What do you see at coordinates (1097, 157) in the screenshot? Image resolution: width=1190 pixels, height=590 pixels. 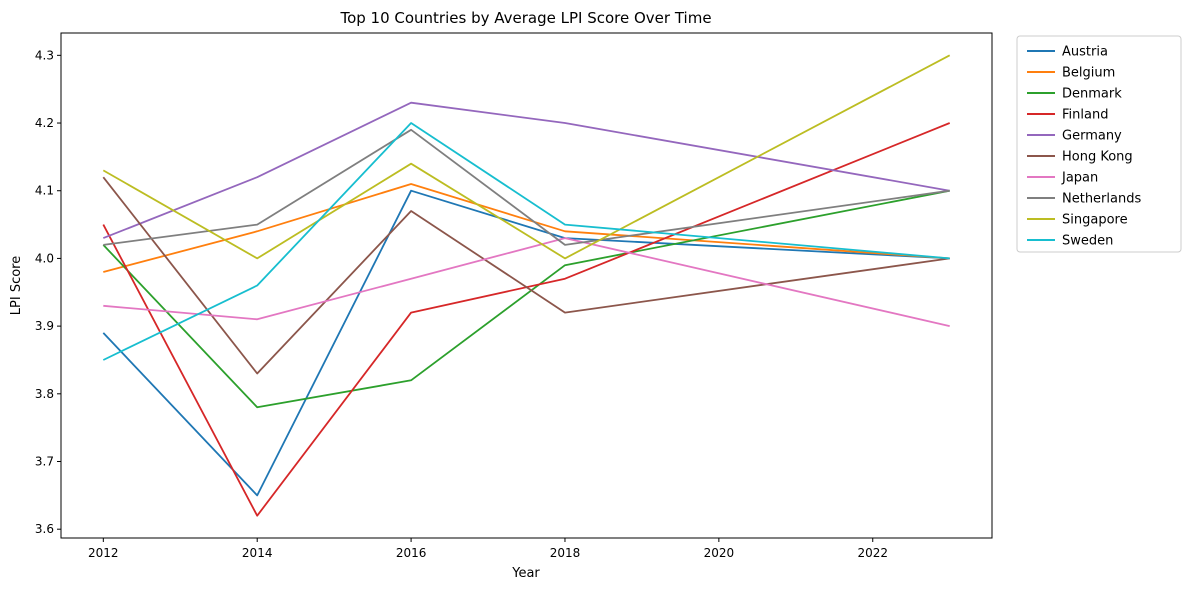 I see `legend-entry: Hong Kong` at bounding box center [1097, 157].